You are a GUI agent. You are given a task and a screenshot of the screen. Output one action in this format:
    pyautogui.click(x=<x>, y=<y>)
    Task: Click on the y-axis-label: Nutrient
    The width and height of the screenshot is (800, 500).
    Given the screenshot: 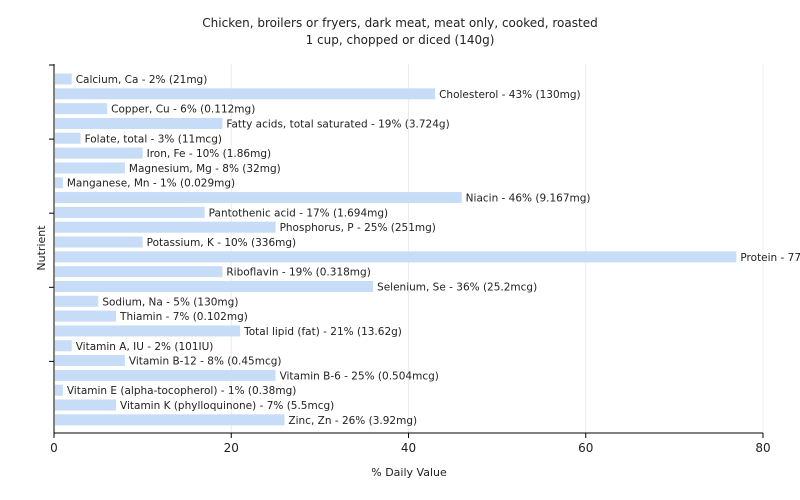 What is the action you would take?
    pyautogui.click(x=41, y=248)
    